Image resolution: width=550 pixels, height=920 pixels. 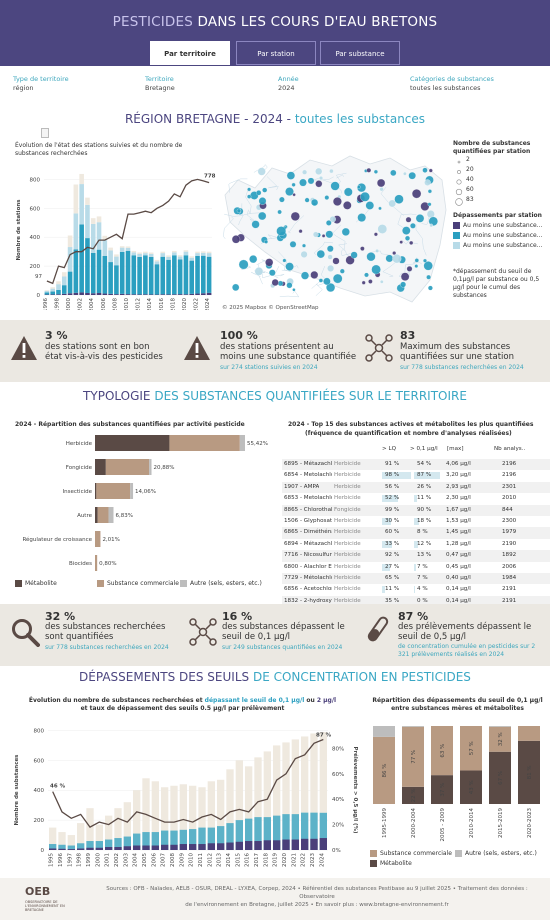 I want to click on x-tick-label: 2002, so click(x=81, y=304).